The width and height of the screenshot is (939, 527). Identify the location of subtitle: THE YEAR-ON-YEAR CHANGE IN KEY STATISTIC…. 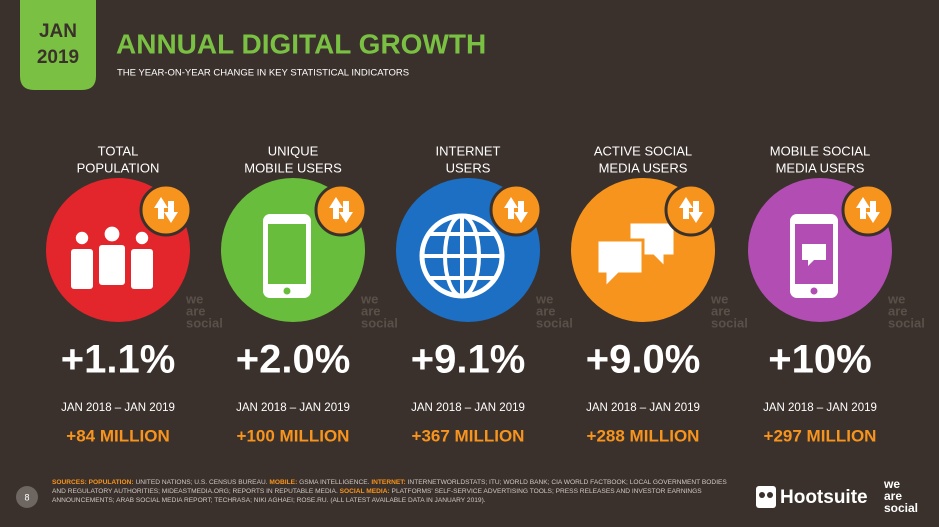
(263, 73).